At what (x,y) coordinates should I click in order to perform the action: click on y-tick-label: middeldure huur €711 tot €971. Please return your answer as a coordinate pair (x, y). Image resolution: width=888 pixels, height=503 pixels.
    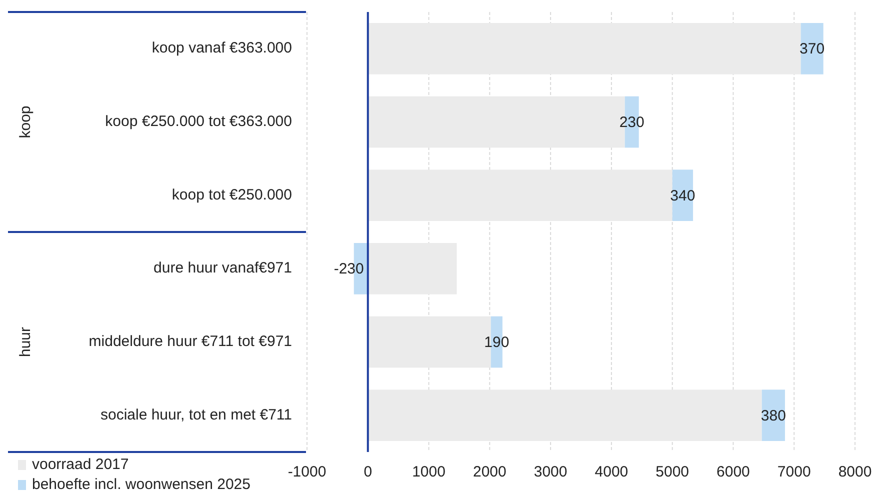
    Looking at the image, I should click on (190, 341).